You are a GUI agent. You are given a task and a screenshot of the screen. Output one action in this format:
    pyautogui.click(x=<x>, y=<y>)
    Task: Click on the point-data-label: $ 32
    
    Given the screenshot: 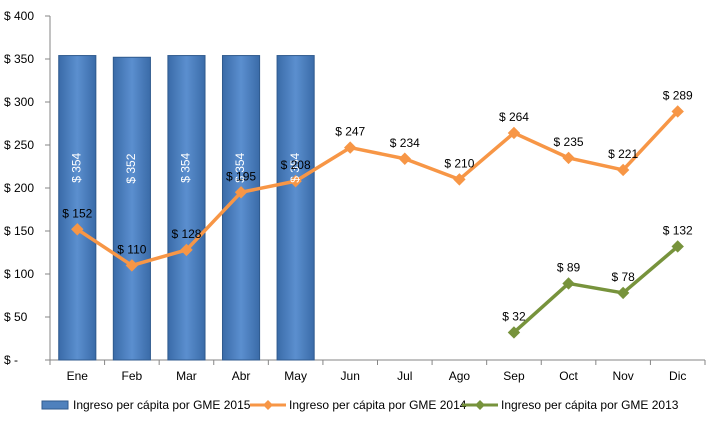 What is the action you would take?
    pyautogui.click(x=514, y=316)
    